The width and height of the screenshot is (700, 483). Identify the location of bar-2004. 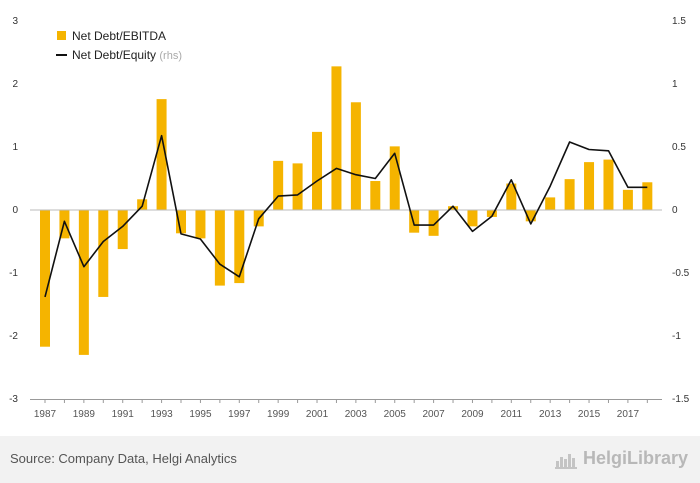
(375, 195).